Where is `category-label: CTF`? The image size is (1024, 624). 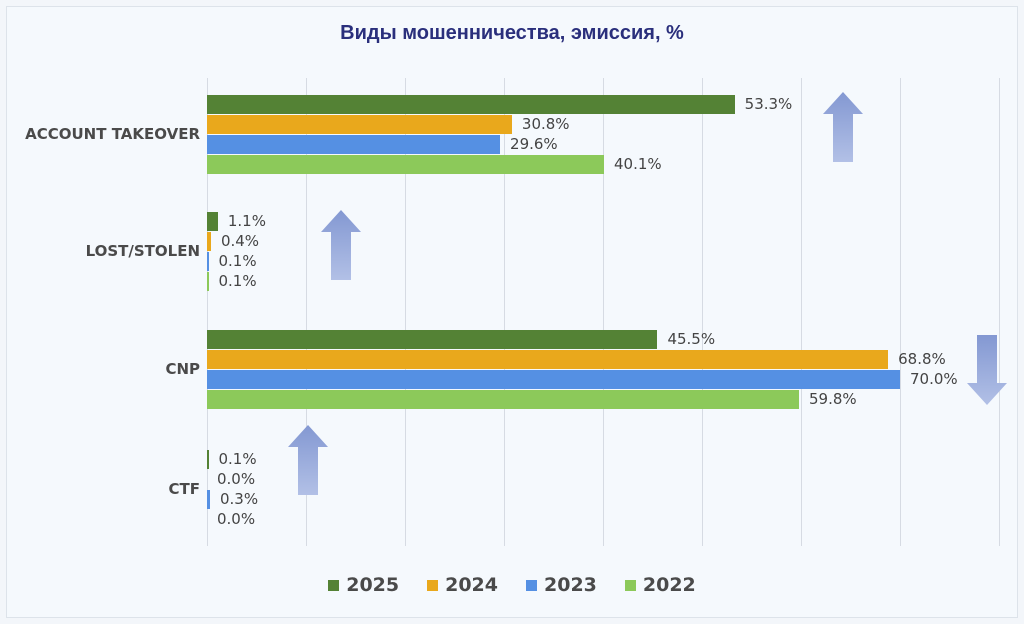
category-label: CTF is located at coordinates (184, 489).